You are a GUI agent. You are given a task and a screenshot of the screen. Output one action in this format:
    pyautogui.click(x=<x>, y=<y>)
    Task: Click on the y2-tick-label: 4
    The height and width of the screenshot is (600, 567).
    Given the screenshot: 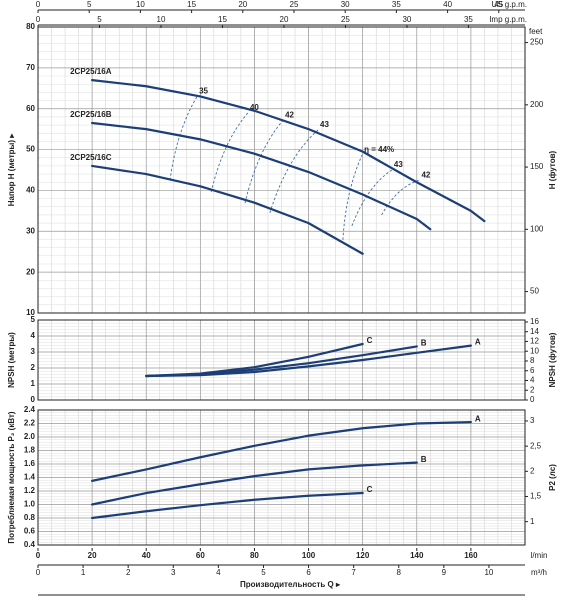 What is the action you would take?
    pyautogui.click(x=532, y=380)
    